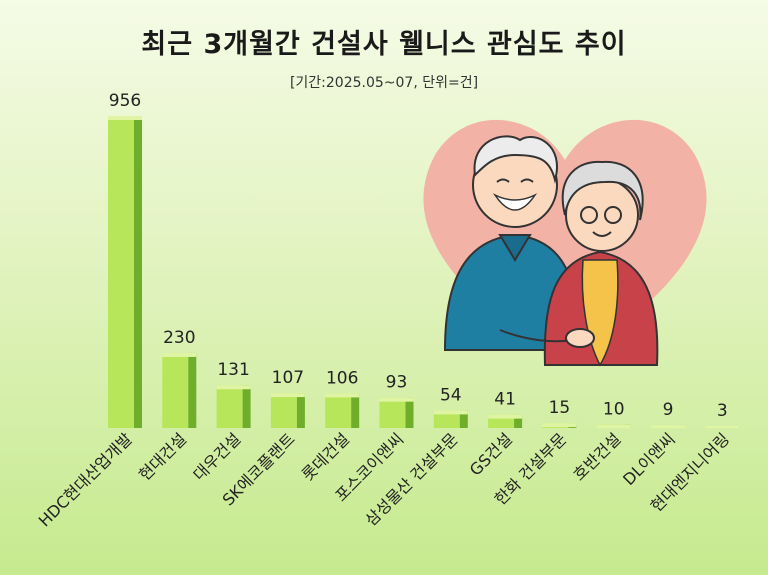 The width and height of the screenshot is (768, 575). Describe the element at coordinates (491, 454) in the screenshot. I see `category-label-7: GS건설` at that location.